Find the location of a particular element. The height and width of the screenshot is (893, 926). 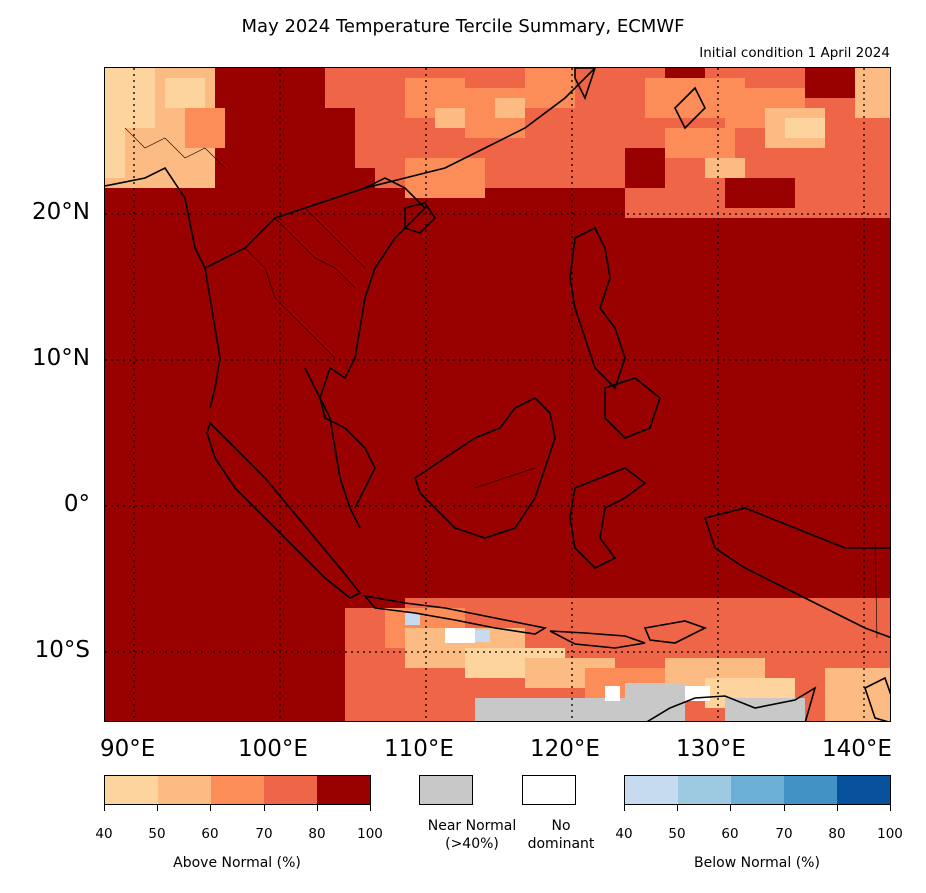

east-warm-patches is located at coordinates (757, 143).